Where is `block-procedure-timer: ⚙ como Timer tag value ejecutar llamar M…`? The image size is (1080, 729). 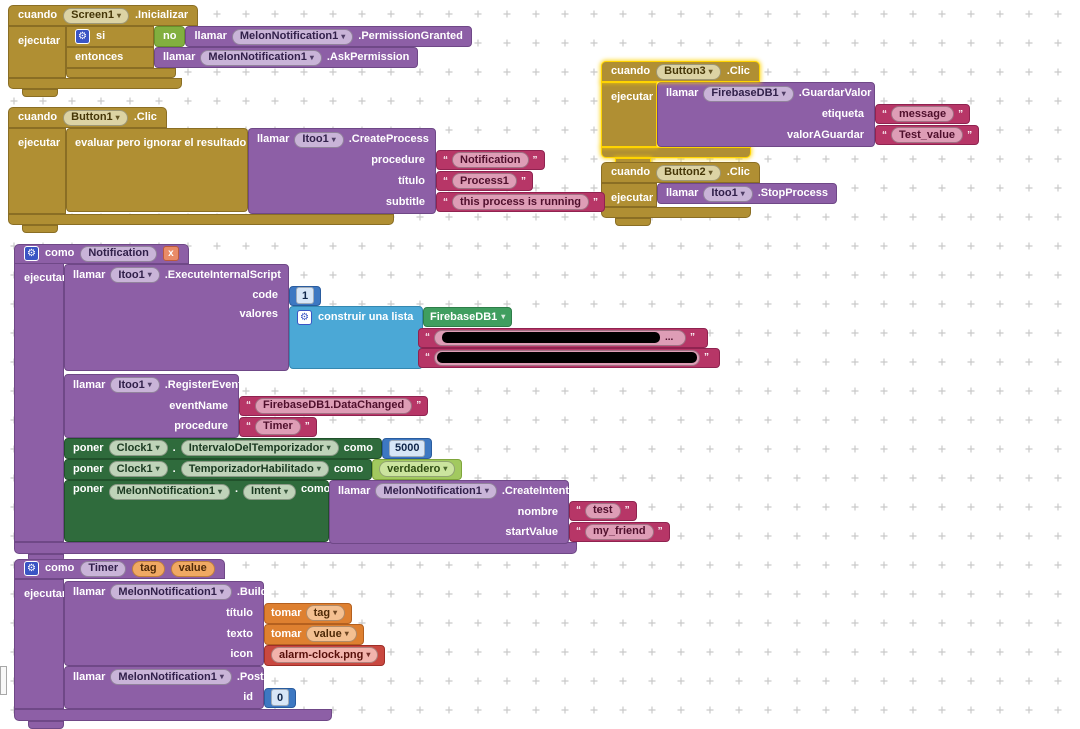 block-procedure-timer: ⚙ como Timer tag value ejecutar llamar M… is located at coordinates (200, 643).